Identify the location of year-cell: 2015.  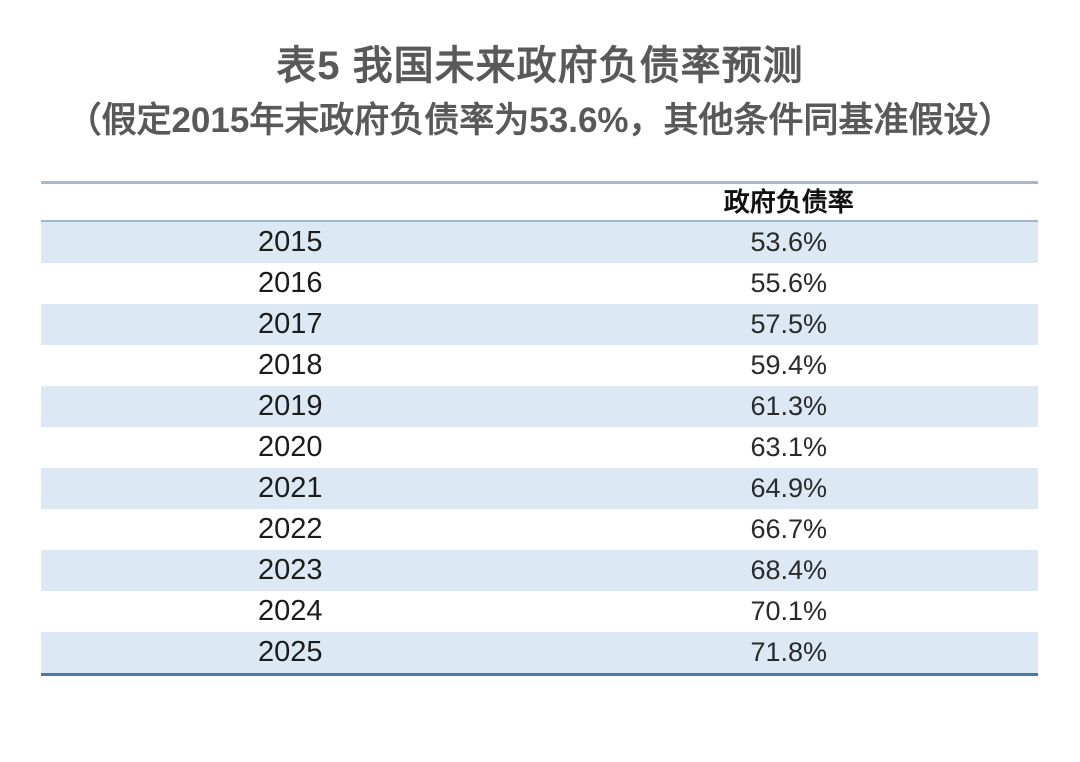
(290, 242).